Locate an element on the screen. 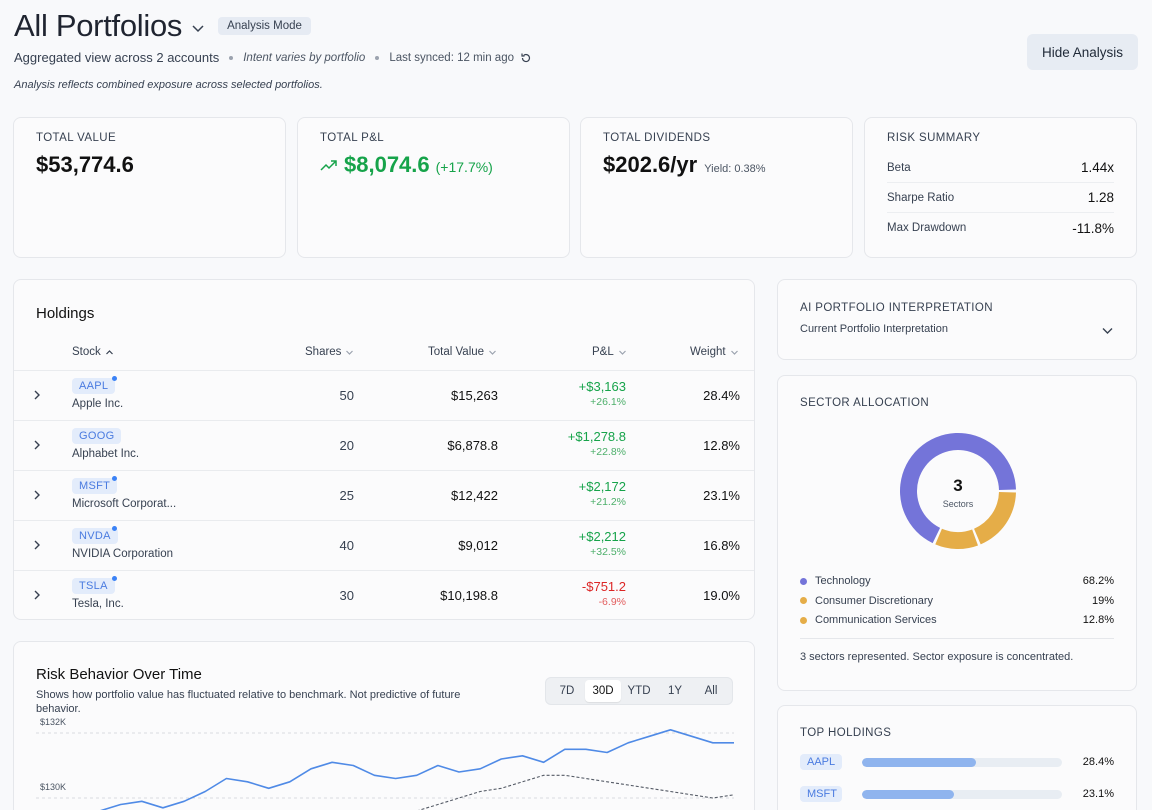  pl-percent-cell: +21.2% is located at coordinates (608, 502).